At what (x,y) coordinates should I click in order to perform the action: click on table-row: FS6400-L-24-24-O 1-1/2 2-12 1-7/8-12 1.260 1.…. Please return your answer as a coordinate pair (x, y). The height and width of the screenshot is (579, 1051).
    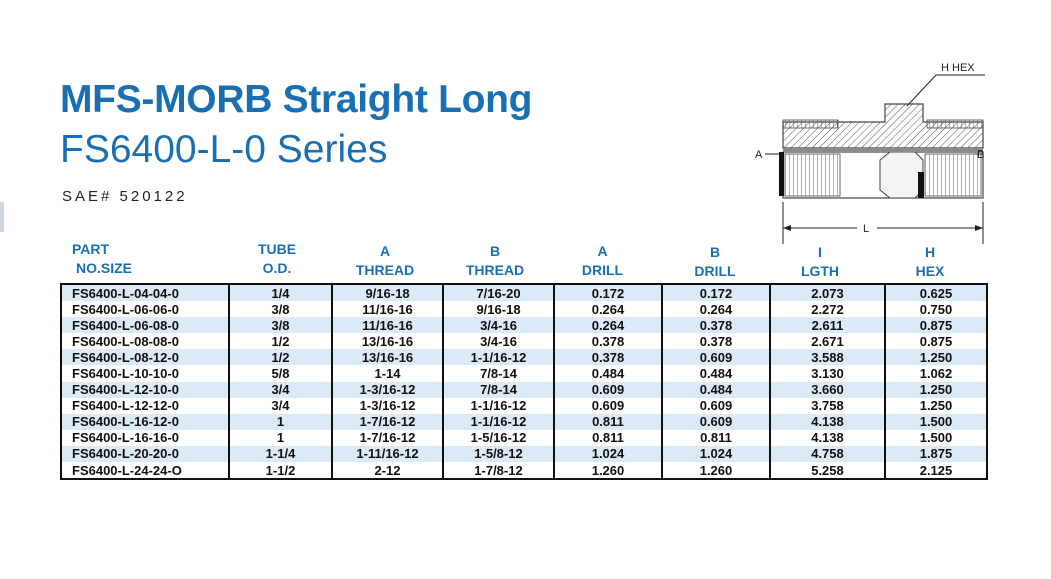
    Looking at the image, I should click on (524, 471).